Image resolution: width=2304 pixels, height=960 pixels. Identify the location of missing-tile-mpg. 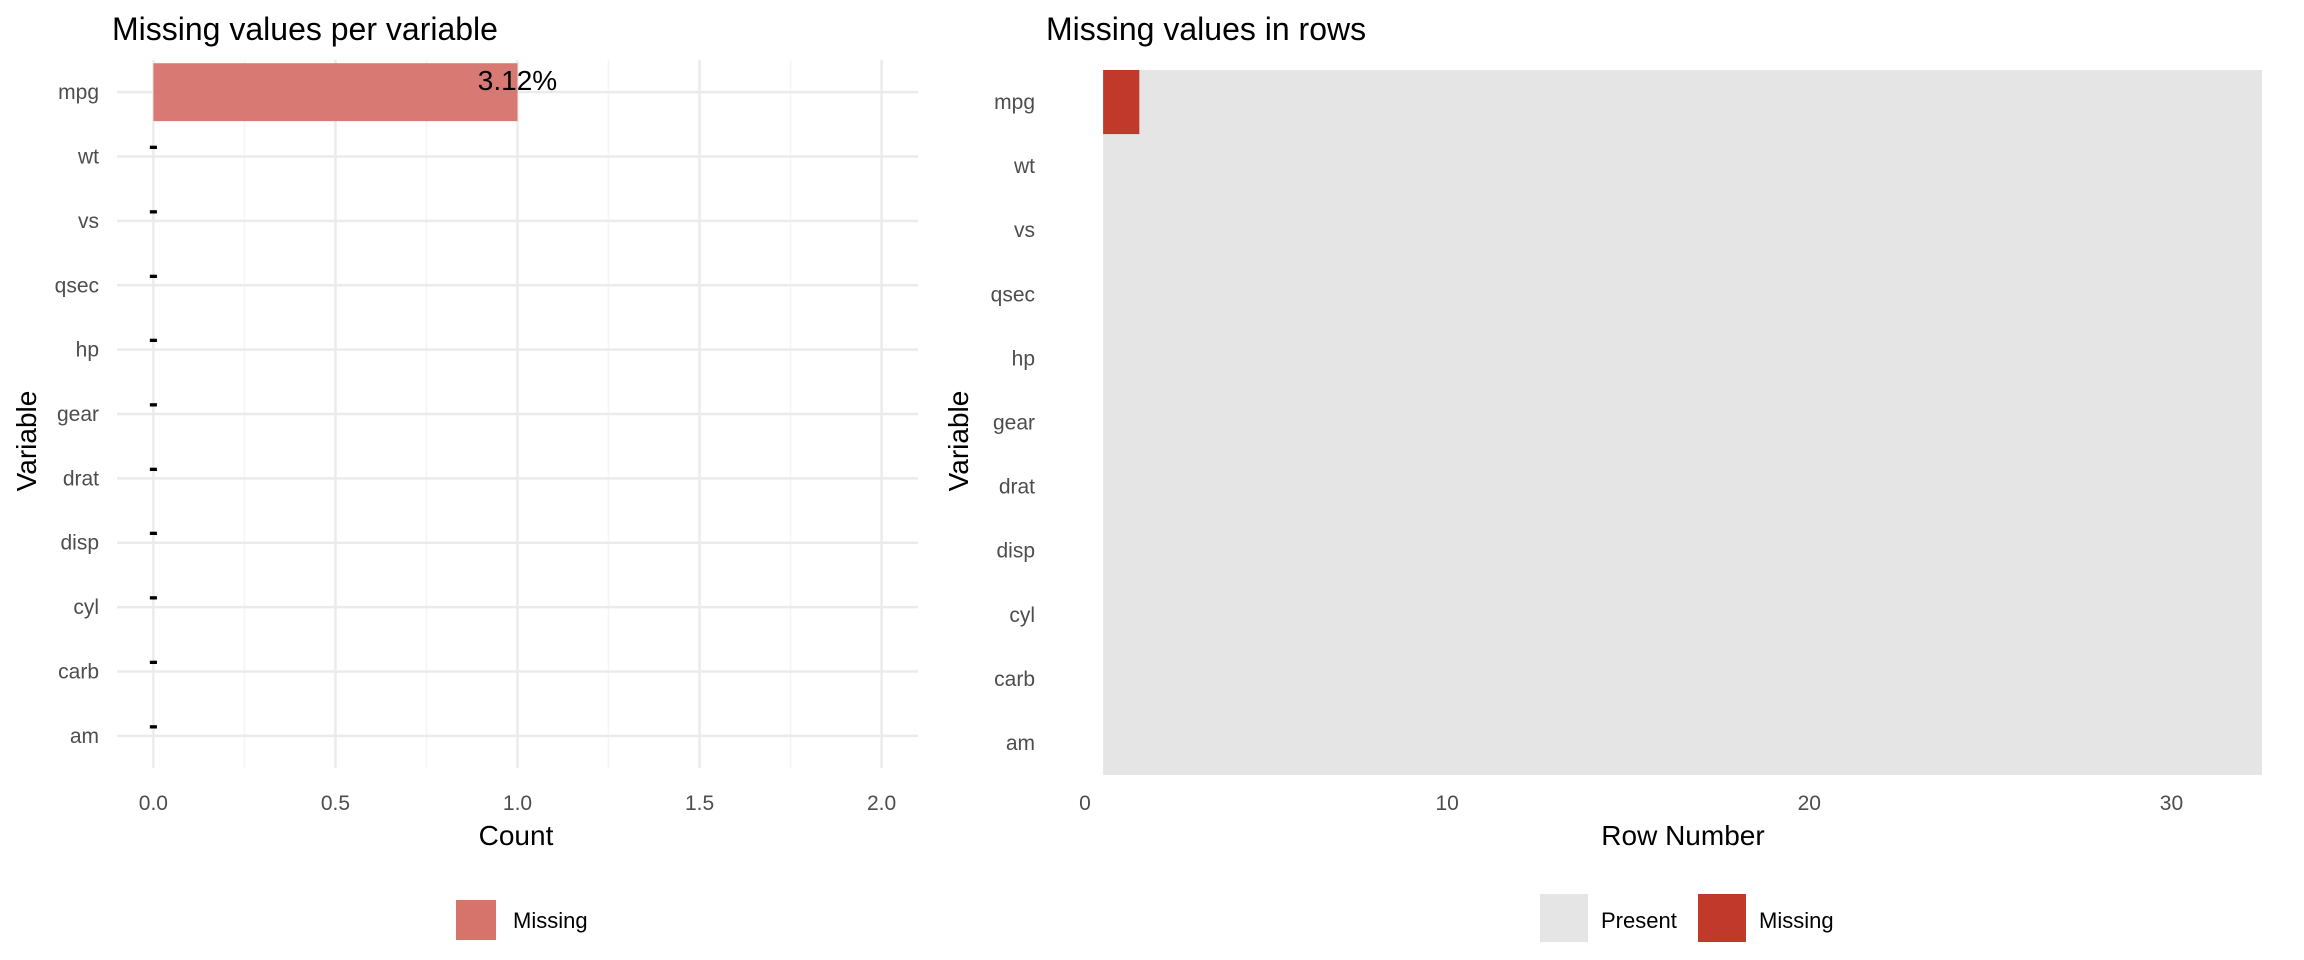
(1121, 102).